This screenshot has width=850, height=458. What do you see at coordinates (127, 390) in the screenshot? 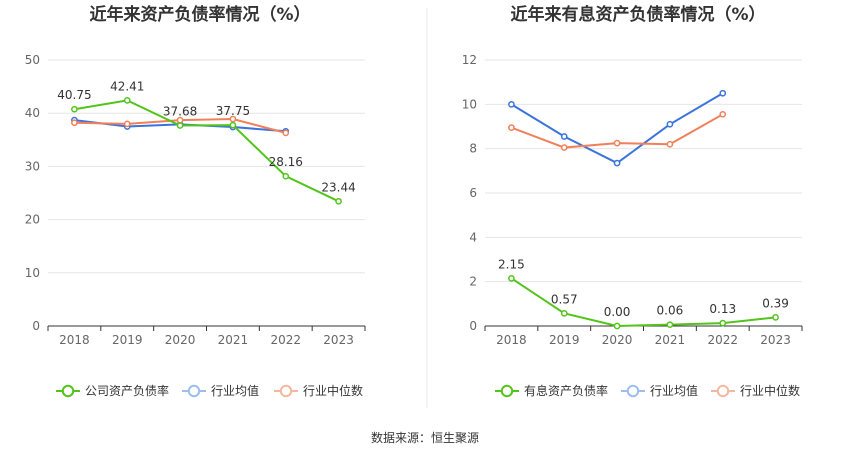
I see `legend-label: 公司资产负债率` at bounding box center [127, 390].